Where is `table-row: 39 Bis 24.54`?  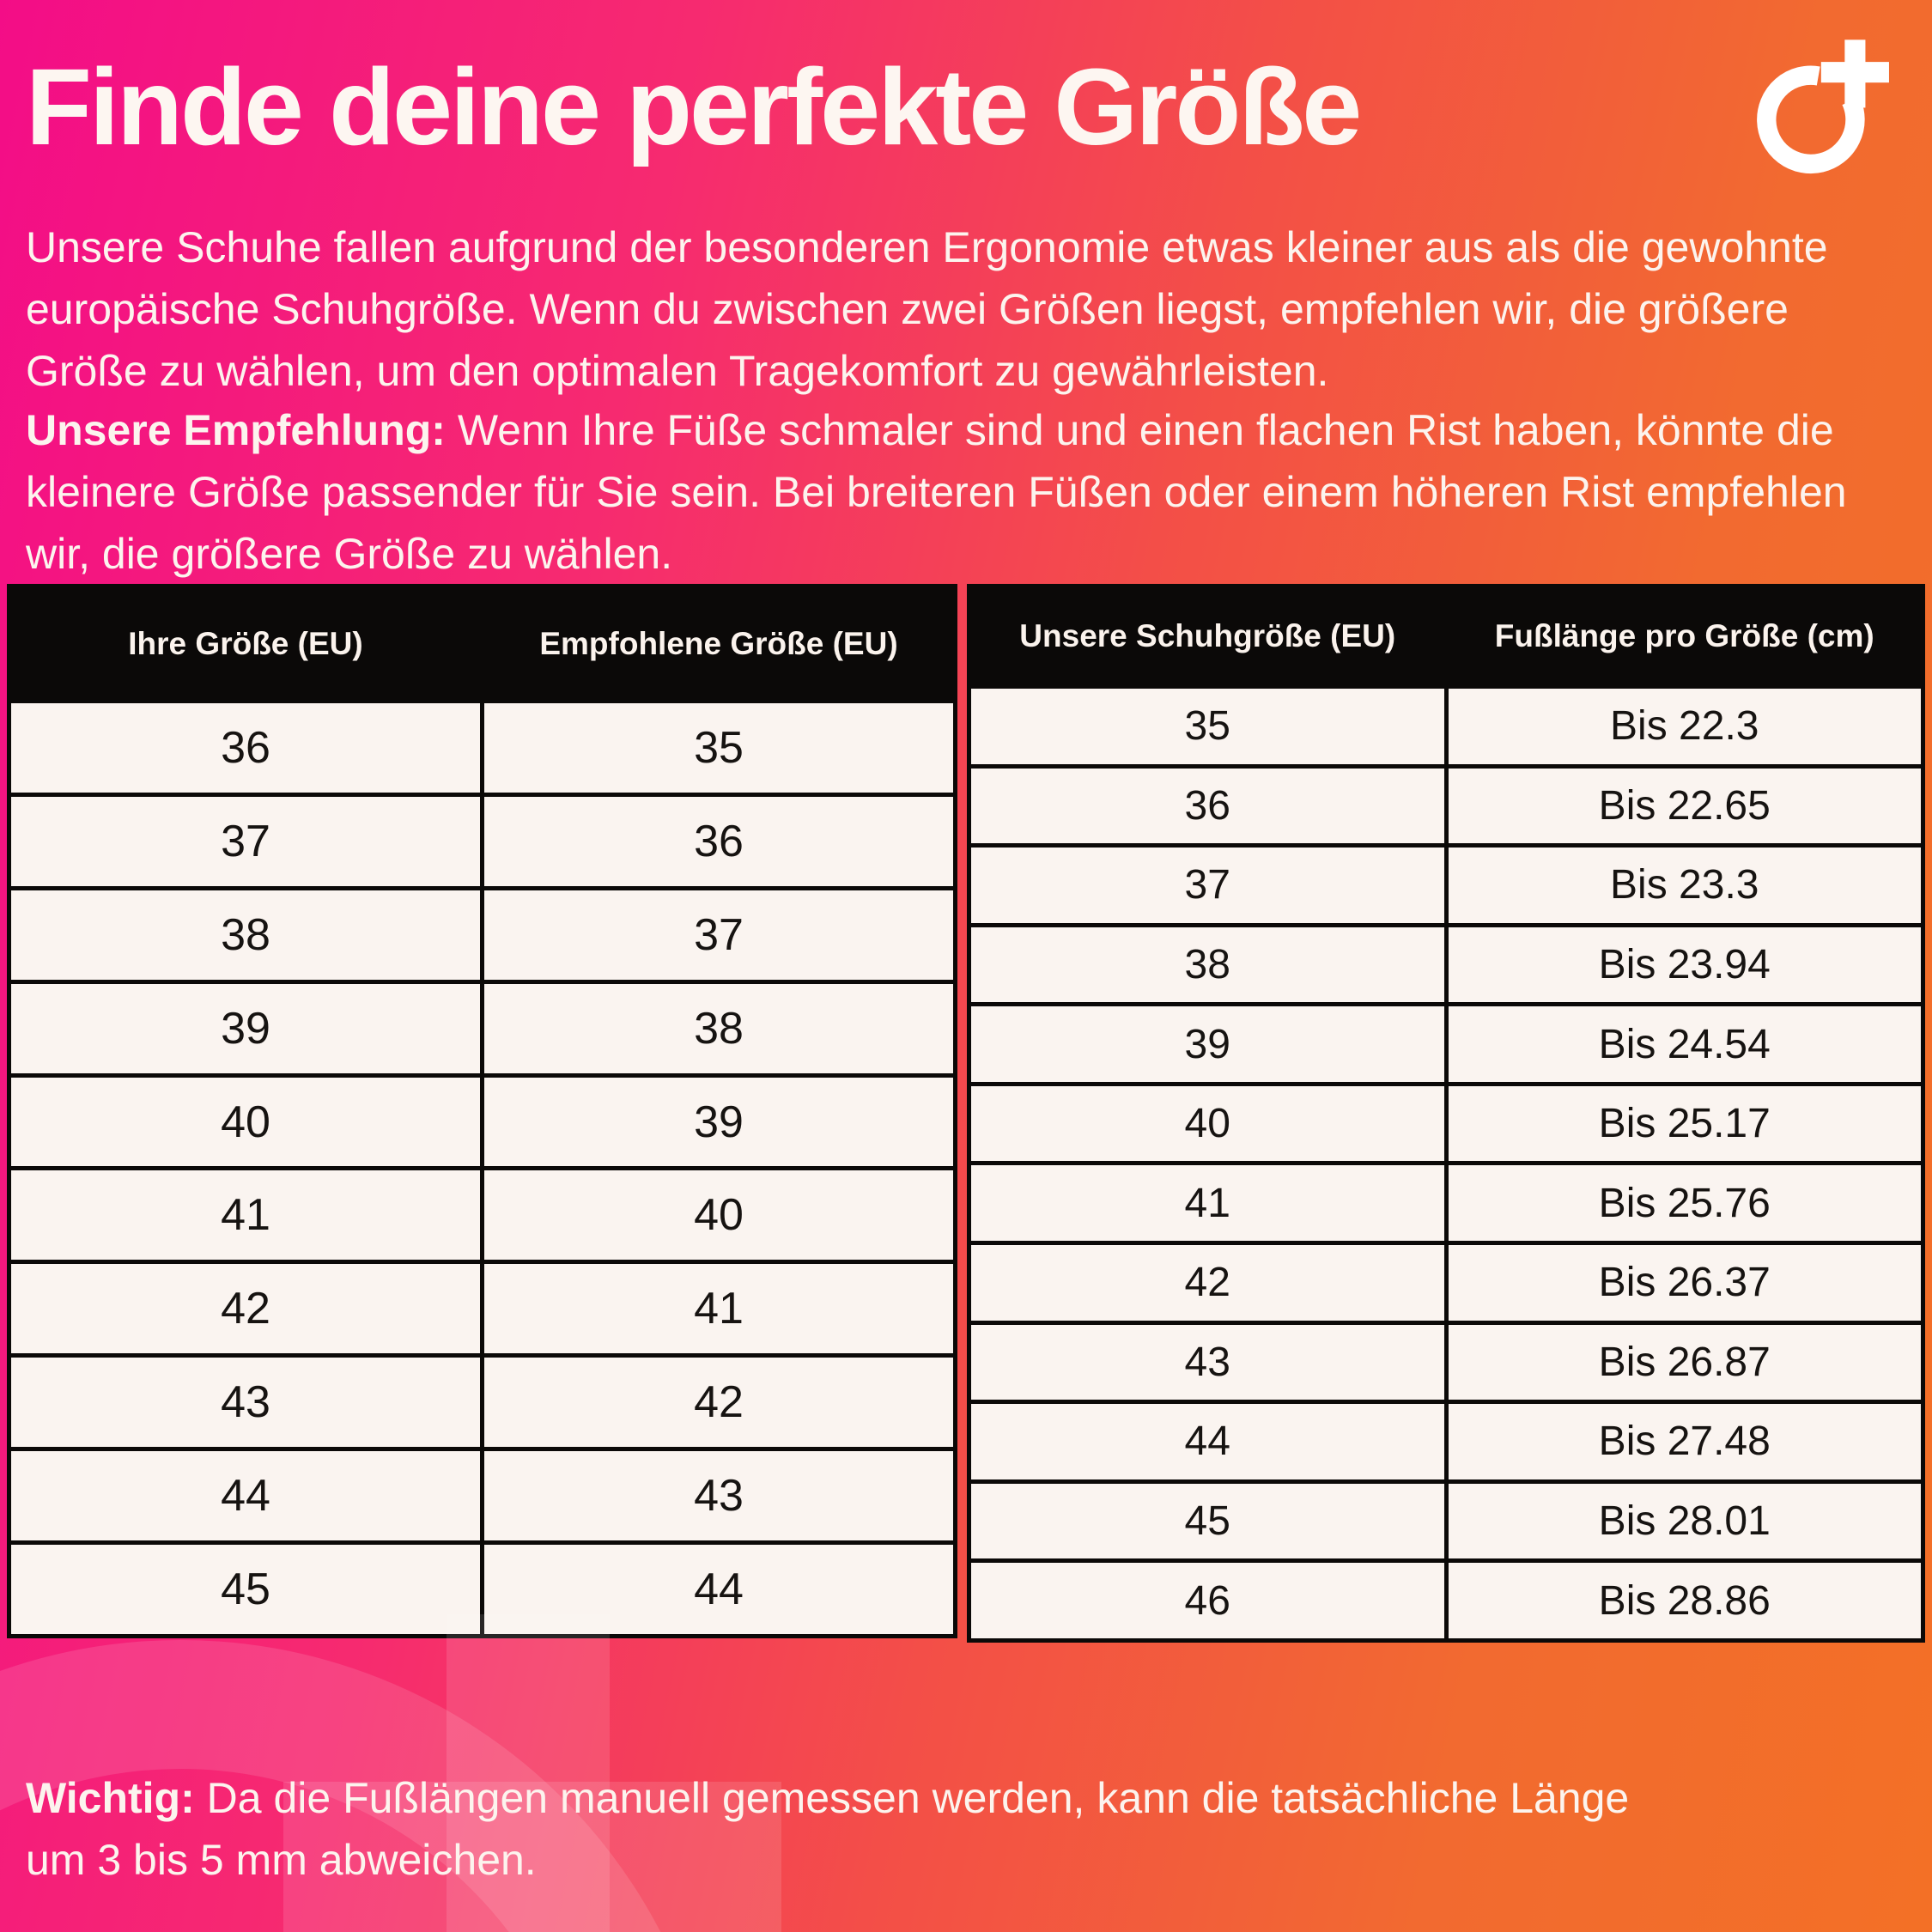 table-row: 39 Bis 24.54 is located at coordinates (1446, 1044).